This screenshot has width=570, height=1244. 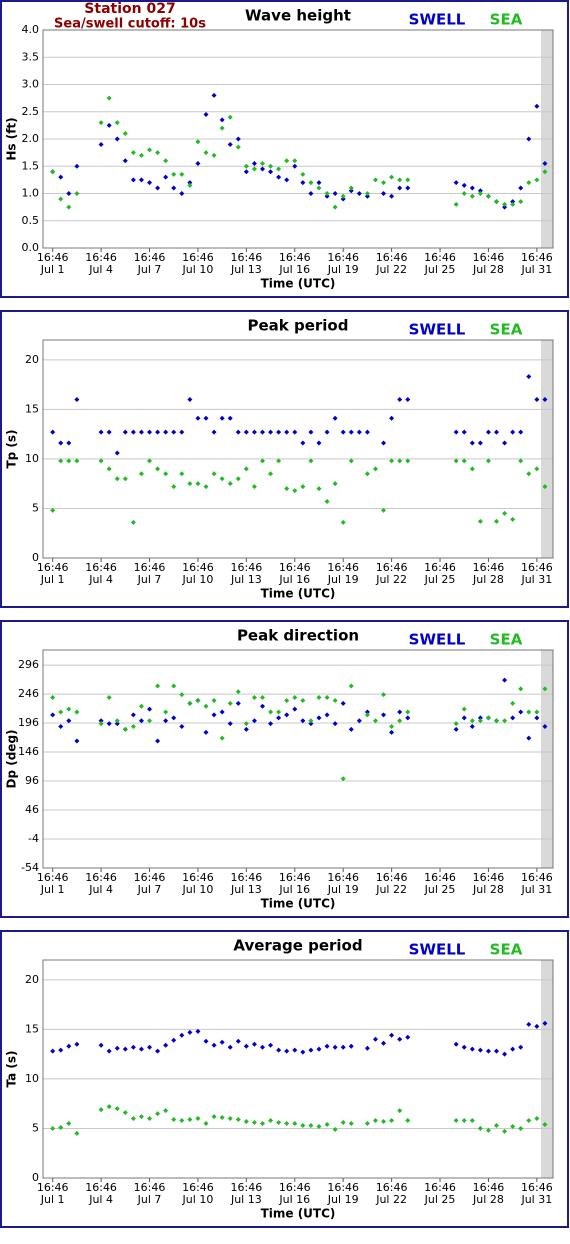 What do you see at coordinates (198, 1199) in the screenshot?
I see `x-tick-date: Jul 10` at bounding box center [198, 1199].